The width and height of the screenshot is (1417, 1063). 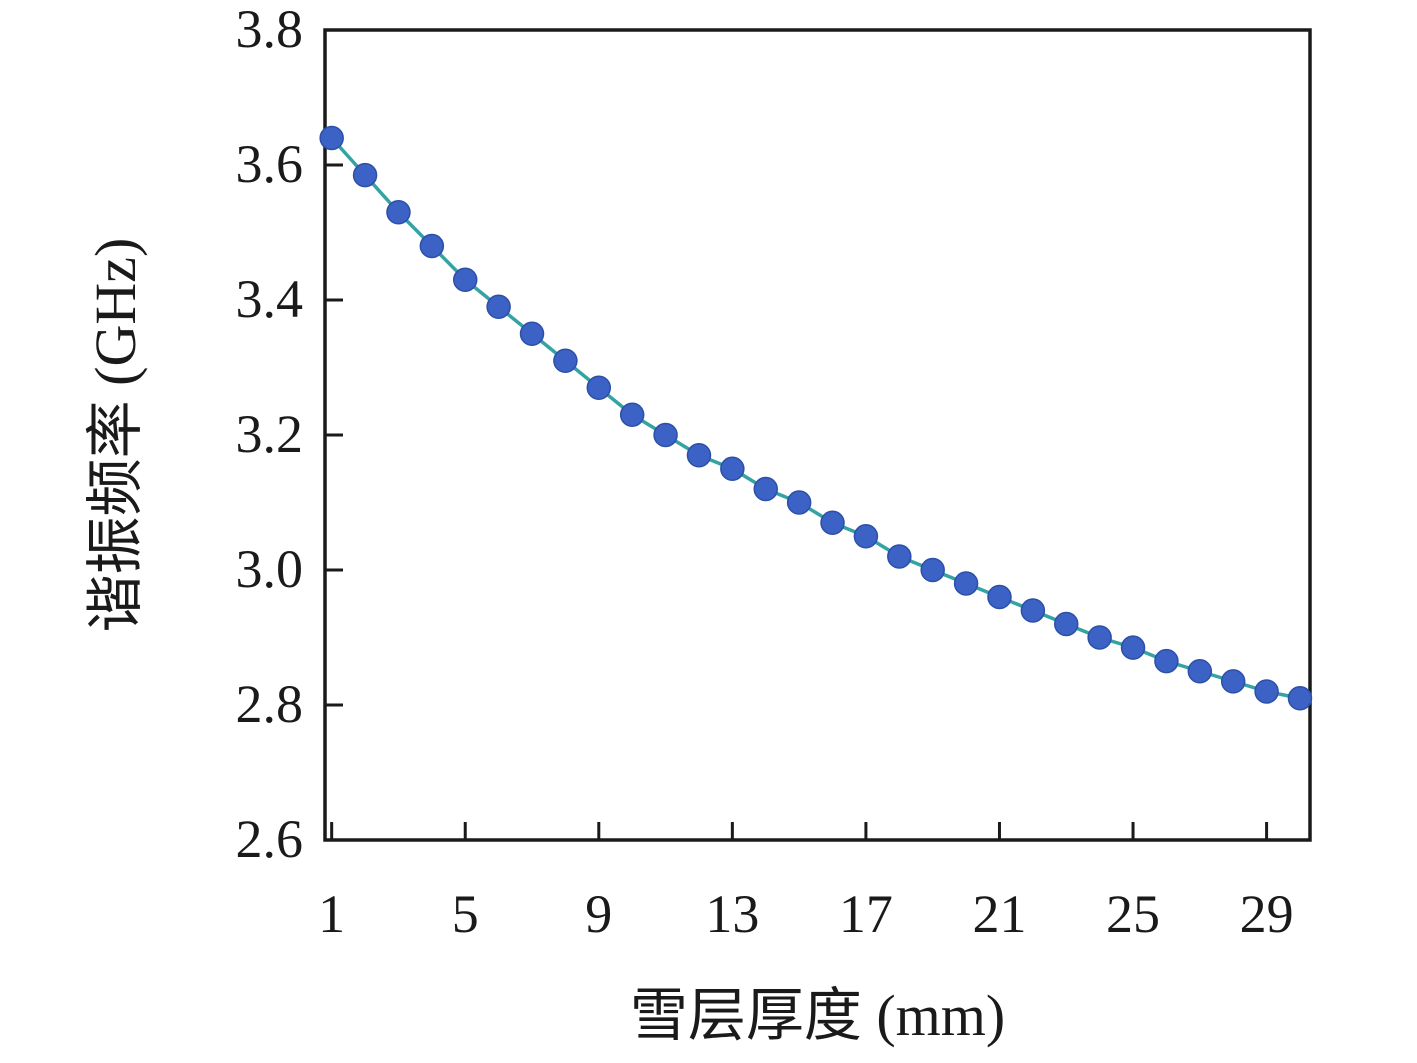 What do you see at coordinates (732, 914) in the screenshot?
I see `x-tick-label: 13` at bounding box center [732, 914].